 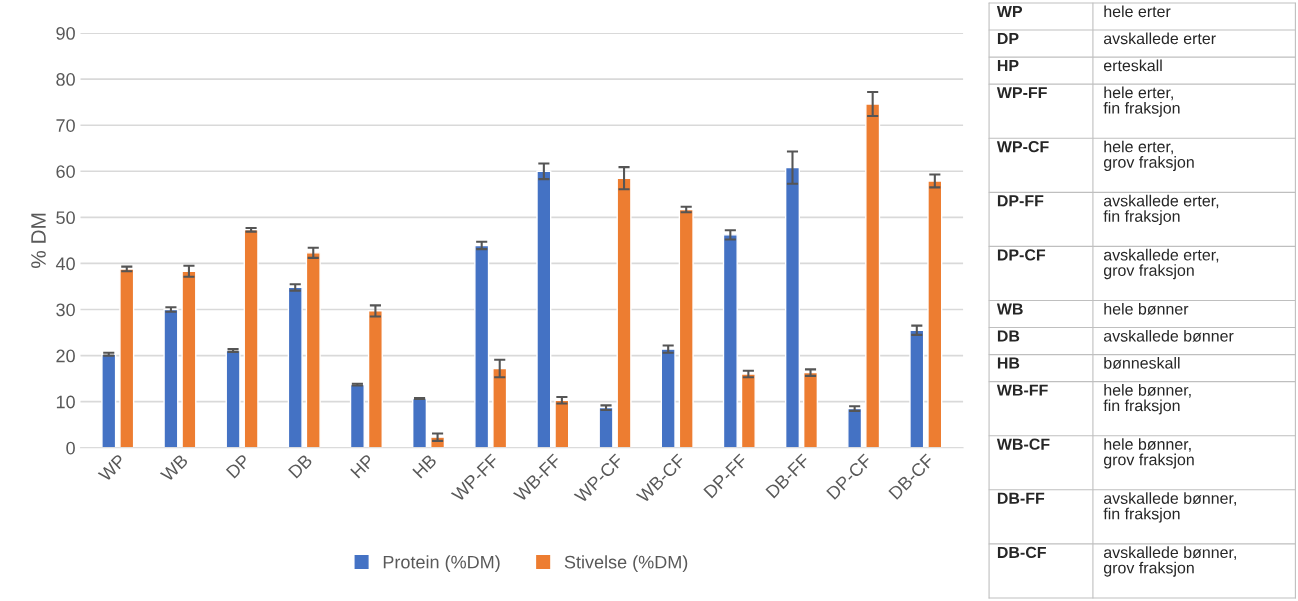 What do you see at coordinates (65, 125) in the screenshot?
I see `y-tick-label: 70` at bounding box center [65, 125].